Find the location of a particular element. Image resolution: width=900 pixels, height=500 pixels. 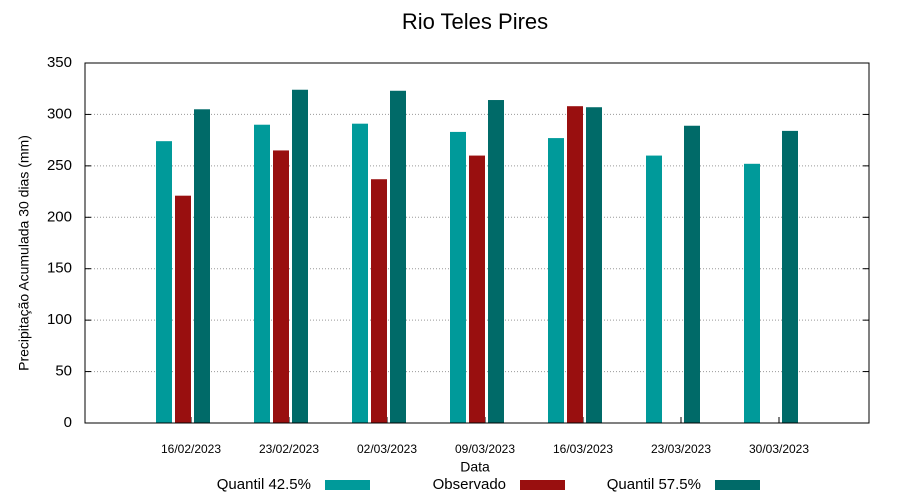

y-axis-label: Precipitação Acumulada 30 dias (mm) is located at coordinates (24, 253).